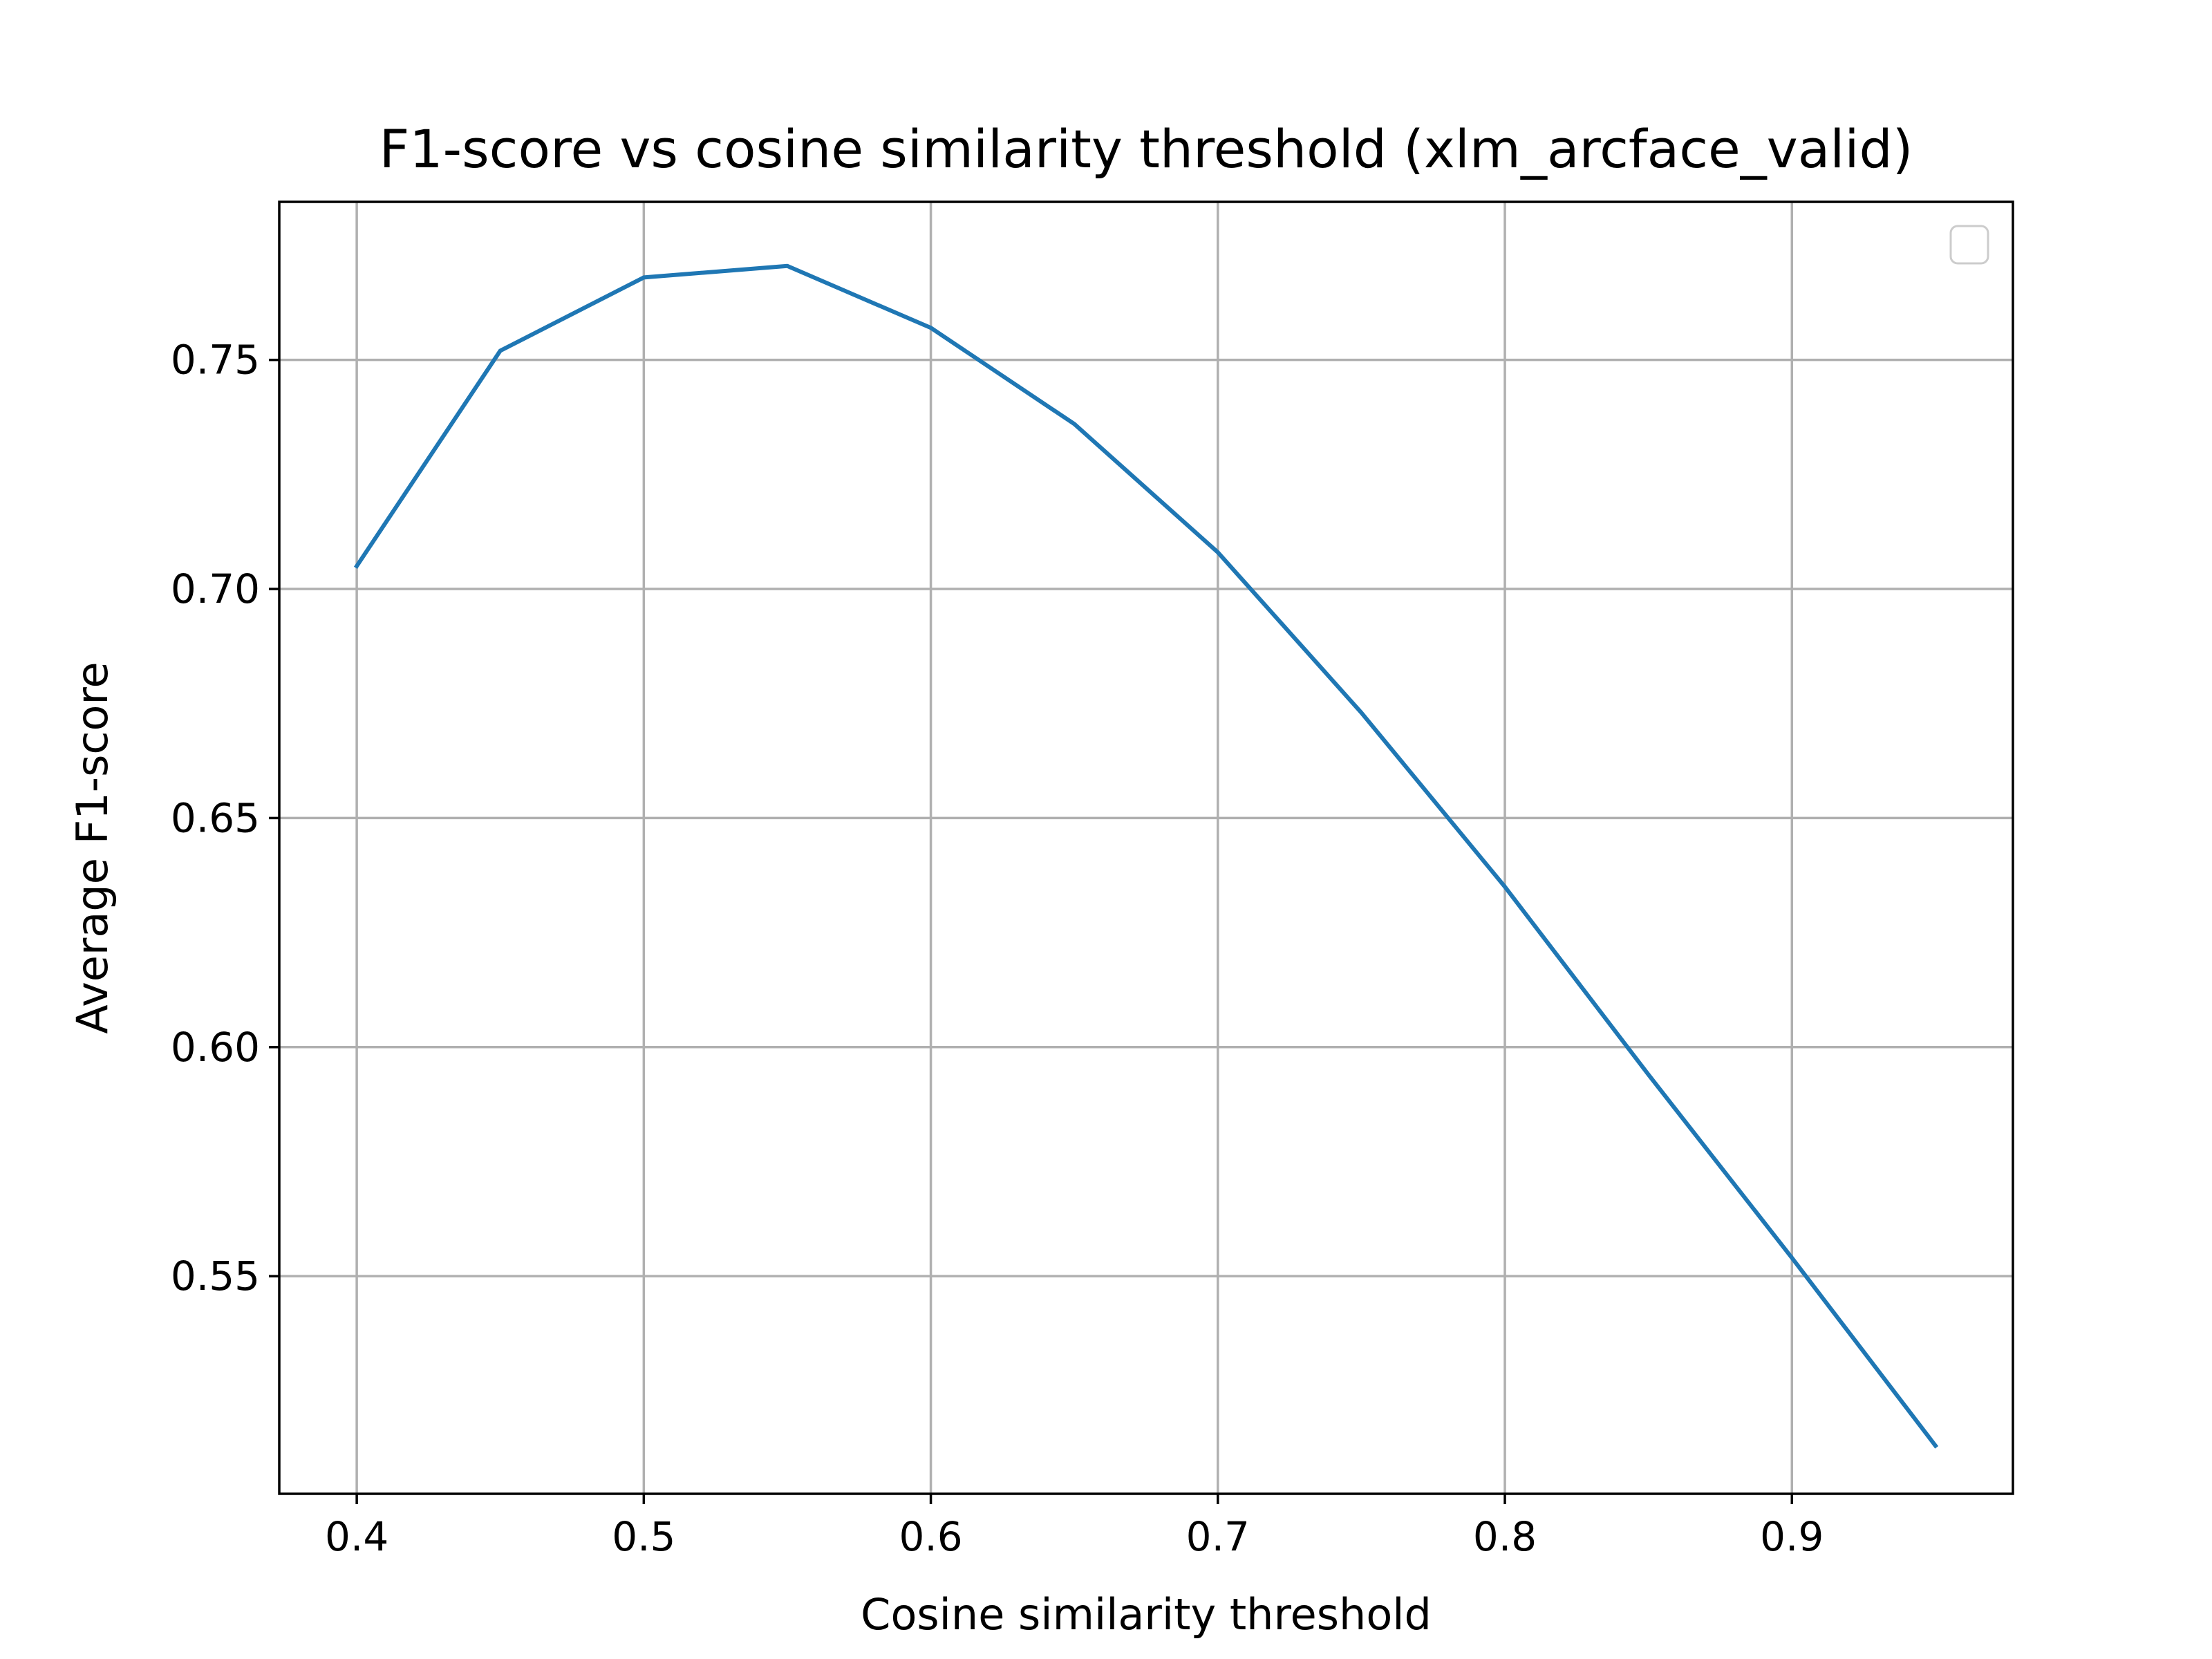 The height and width of the screenshot is (1659, 2212). I want to click on y-tick-label: 0.75, so click(215, 360).